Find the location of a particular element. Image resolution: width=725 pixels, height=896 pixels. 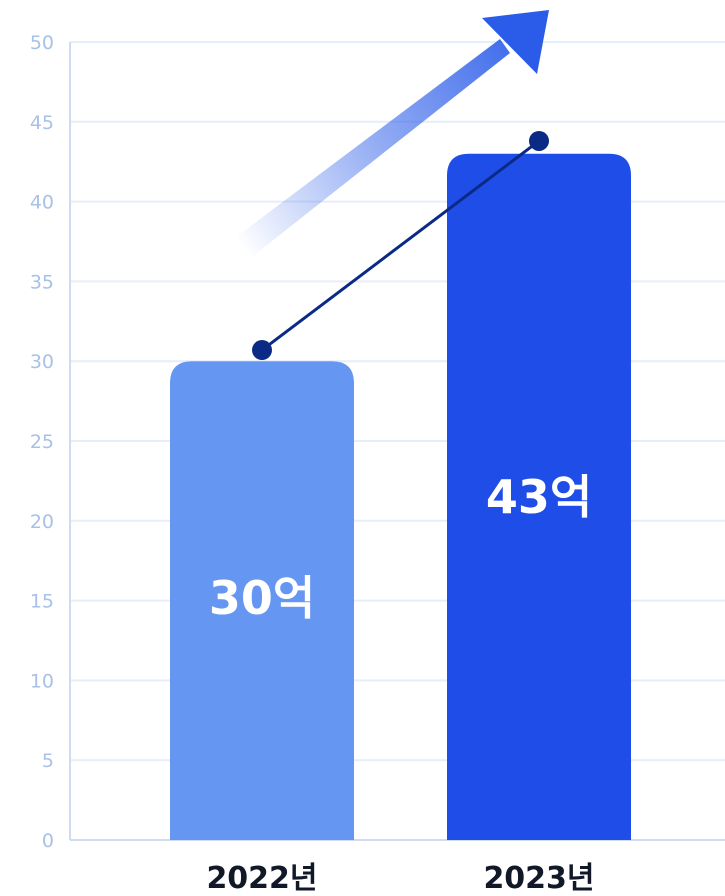

y-tick-label: 15 is located at coordinates (42, 602).